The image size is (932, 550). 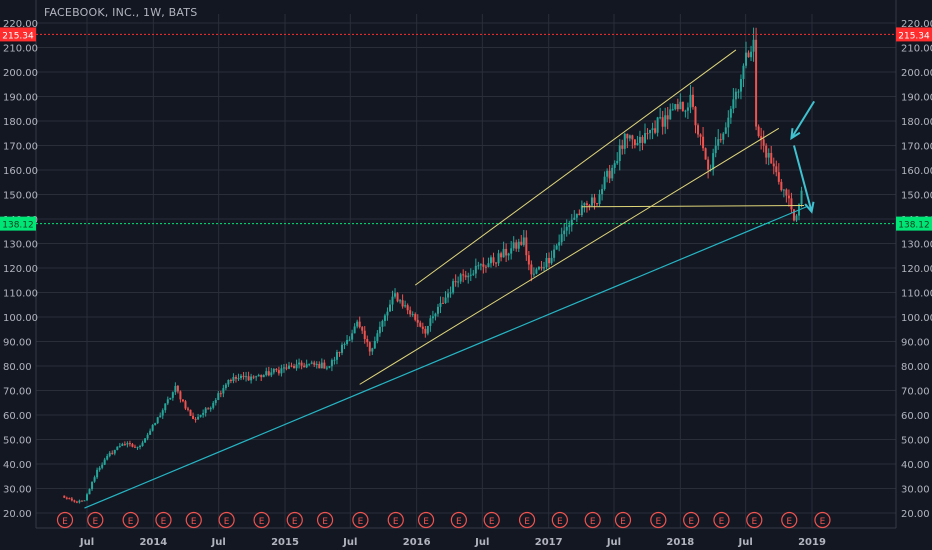 I want to click on y-tick-label-left: 120.00, so click(x=20, y=269).